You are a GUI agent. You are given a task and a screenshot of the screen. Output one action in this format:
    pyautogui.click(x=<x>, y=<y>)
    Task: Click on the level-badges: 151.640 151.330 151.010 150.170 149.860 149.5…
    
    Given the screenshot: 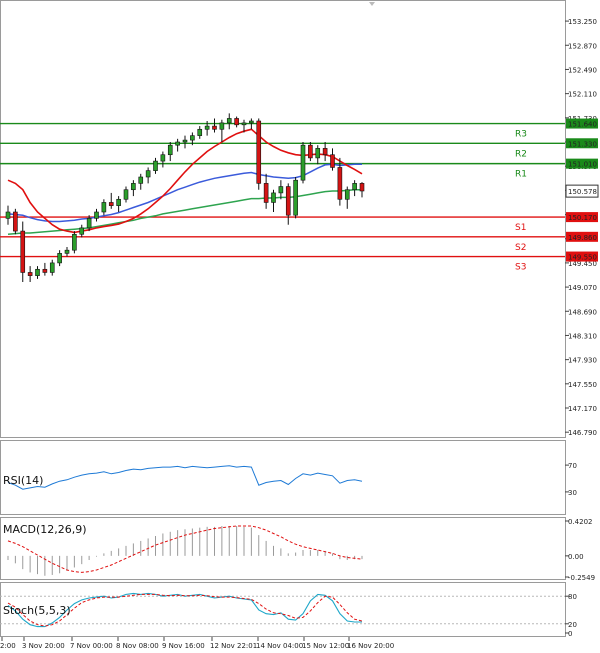 What is the action you would take?
    pyautogui.click(x=582, y=190)
    